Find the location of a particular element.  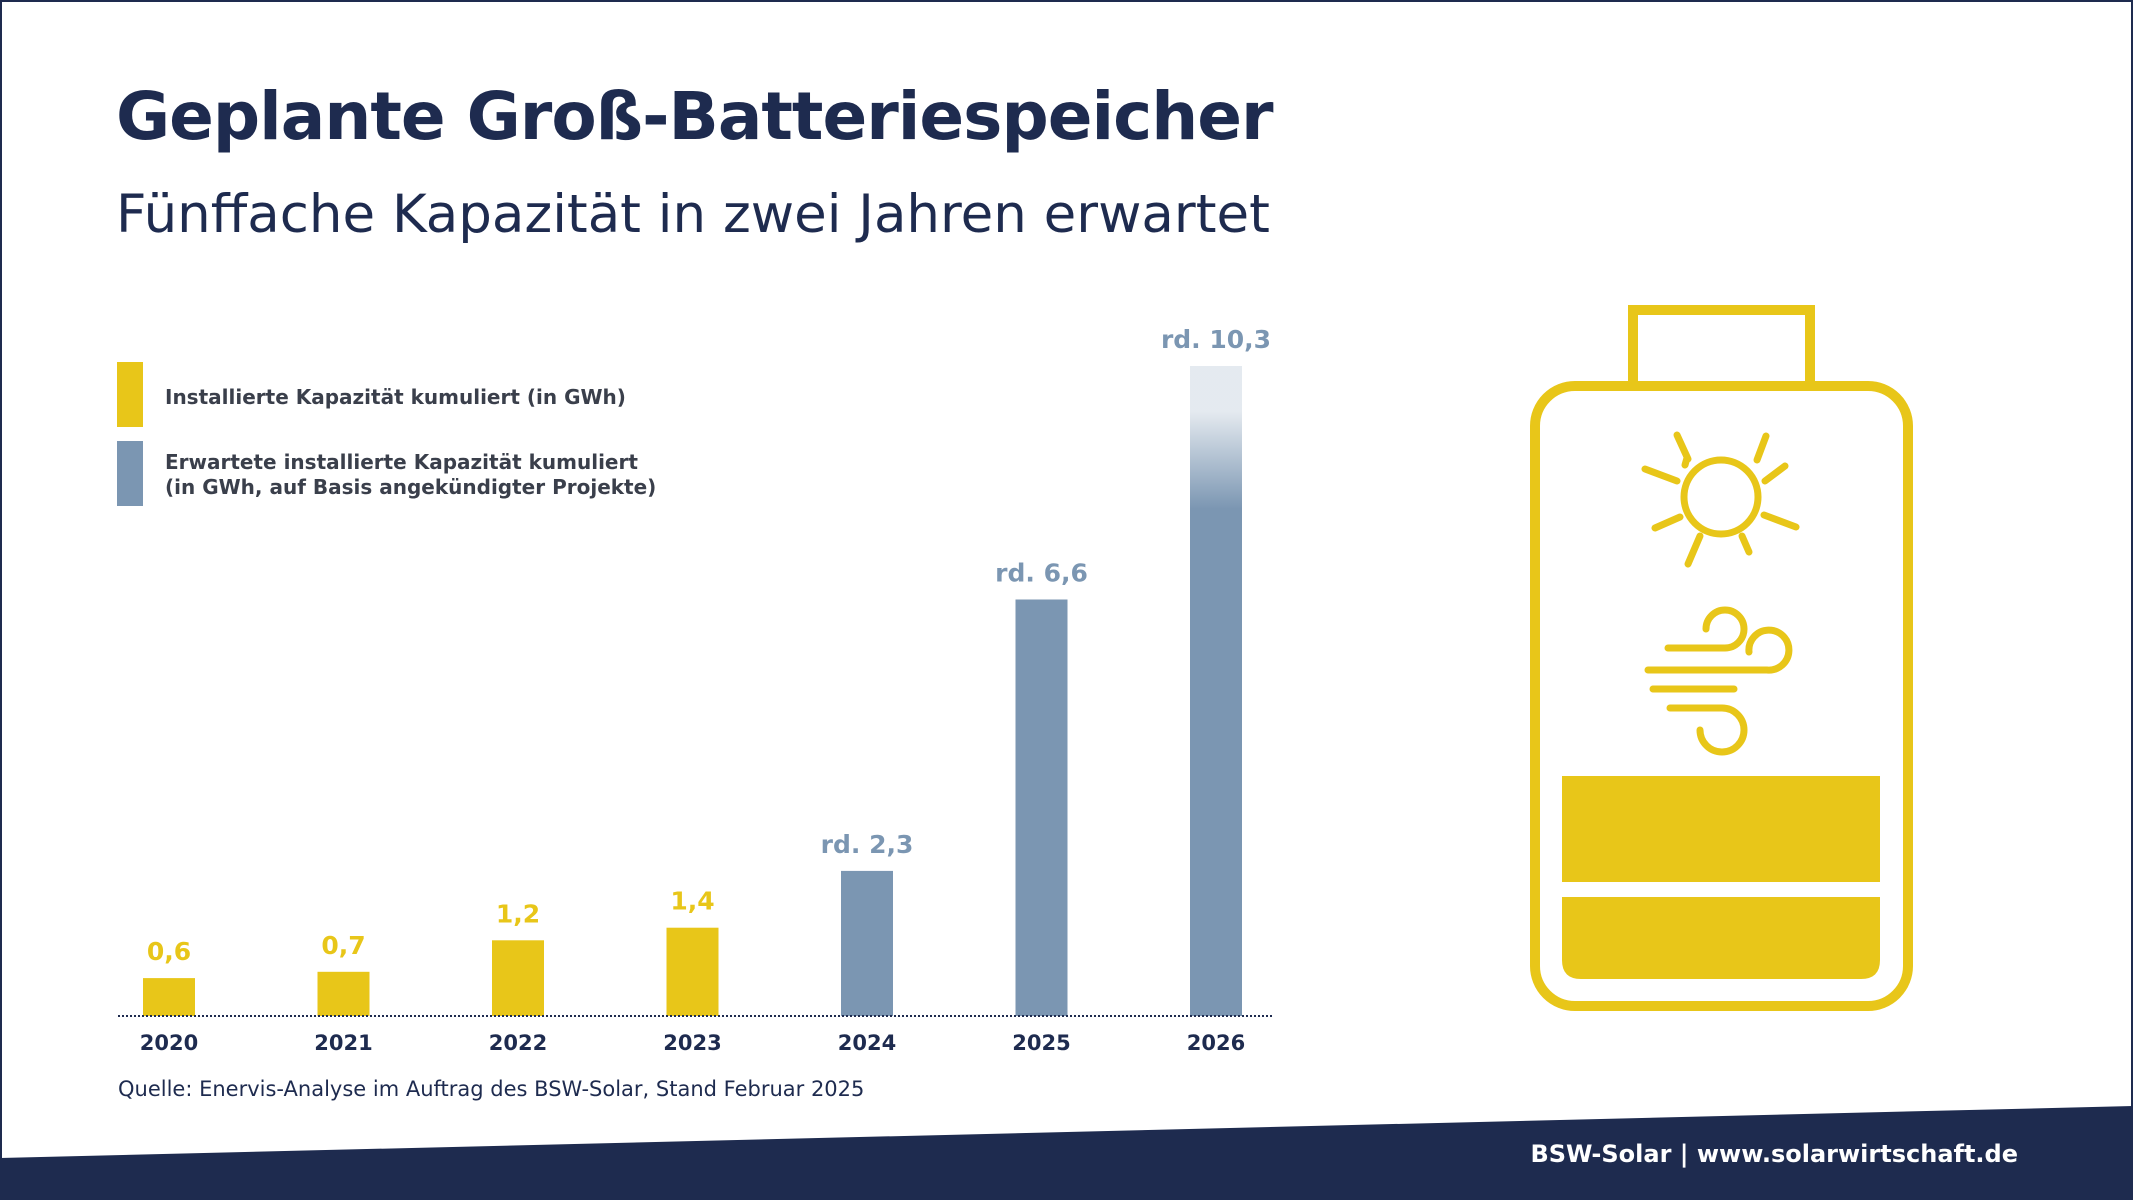

x-tick-2021: 2021 is located at coordinates (343, 1043).